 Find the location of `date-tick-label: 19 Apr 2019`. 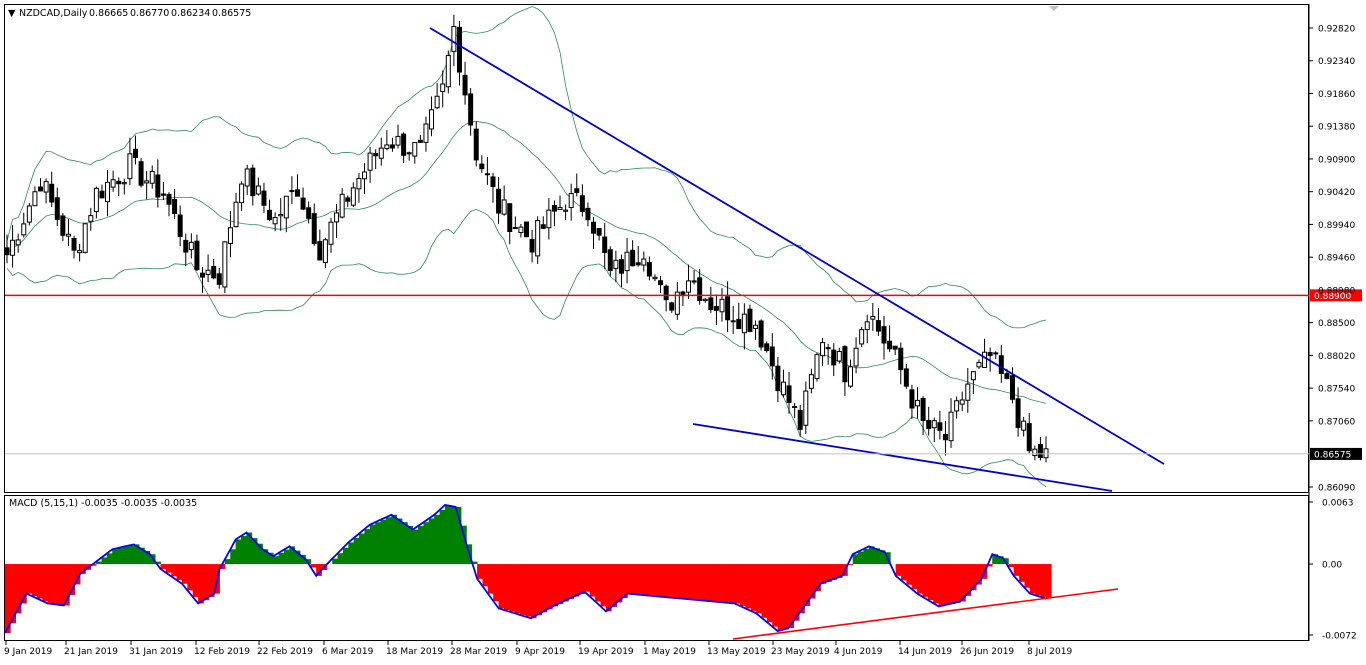

date-tick-label: 19 Apr 2019 is located at coordinates (606, 652).